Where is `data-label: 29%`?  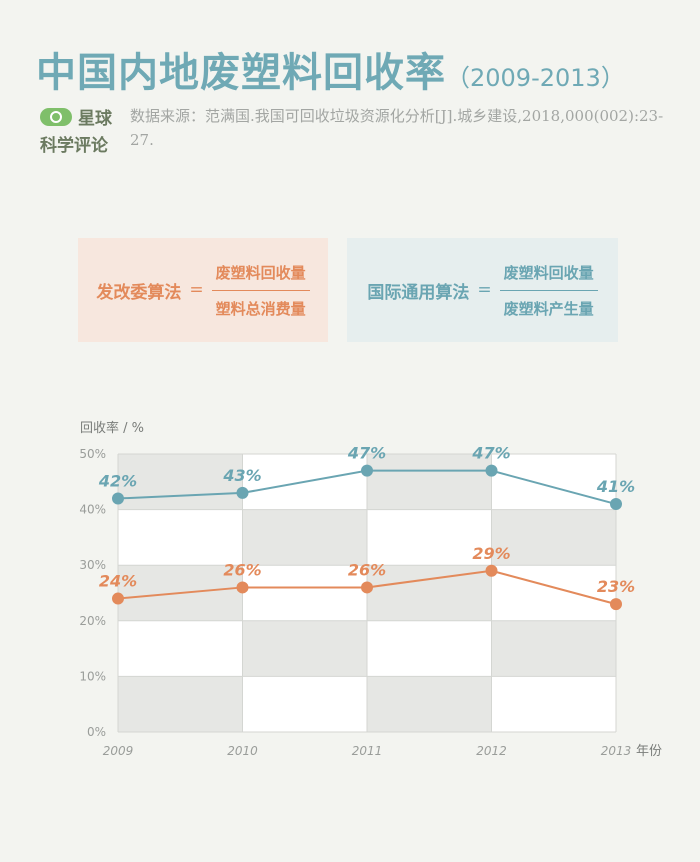
data-label: 29% is located at coordinates (491, 553).